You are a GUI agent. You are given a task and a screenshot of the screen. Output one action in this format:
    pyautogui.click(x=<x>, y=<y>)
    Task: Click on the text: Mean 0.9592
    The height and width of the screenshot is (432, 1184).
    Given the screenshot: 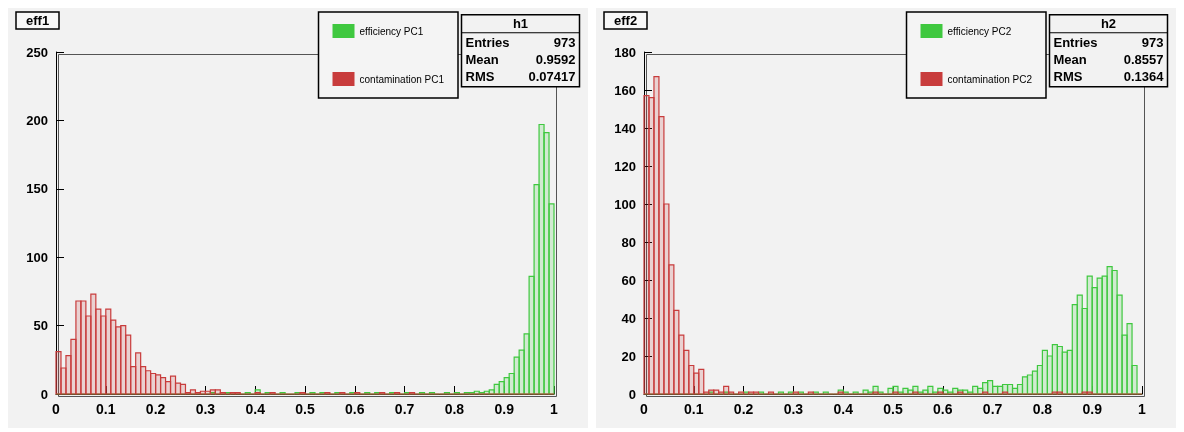 What is the action you would take?
    pyautogui.click(x=520, y=59)
    